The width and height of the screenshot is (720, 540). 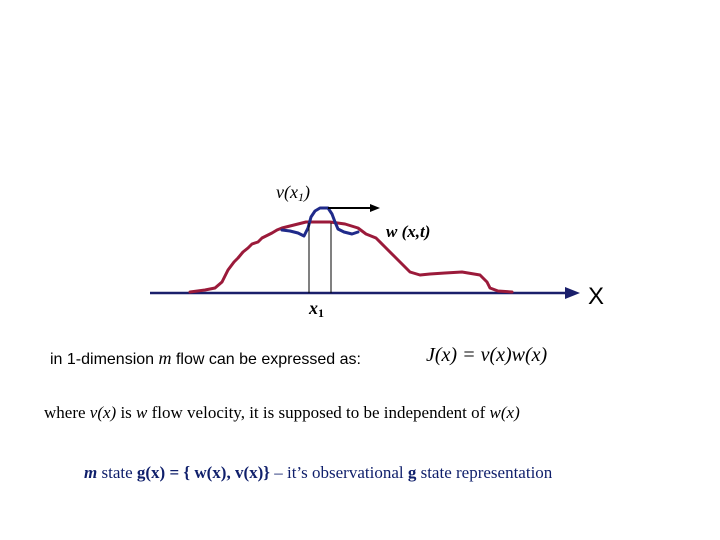 What do you see at coordinates (487, 355) in the screenshot?
I see `flow-formula: J(x) = v(x)w(x)` at bounding box center [487, 355].